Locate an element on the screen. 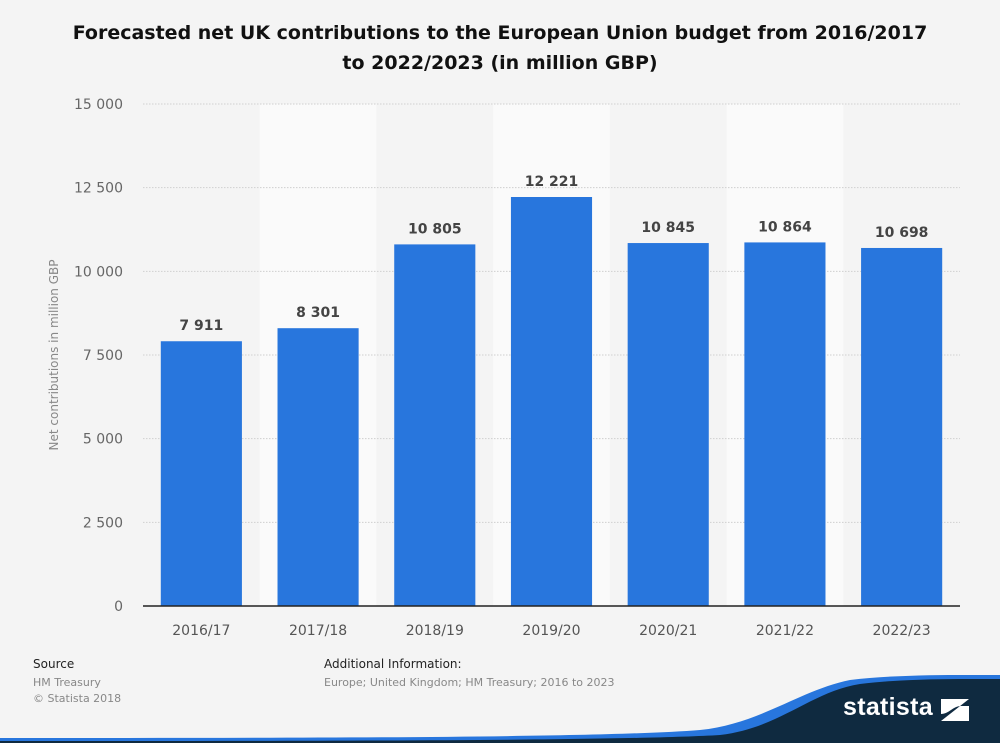 This screenshot has width=1000, height=743. footer-swoosh-dark is located at coordinates (500, 710).